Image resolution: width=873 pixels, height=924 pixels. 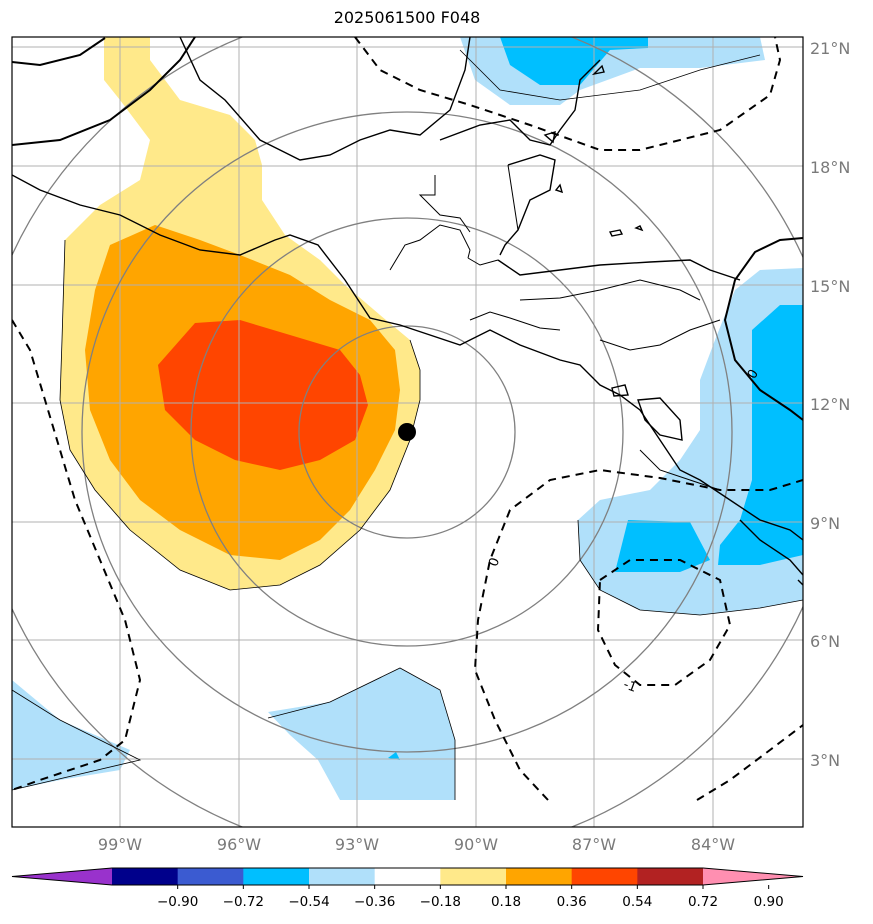 What do you see at coordinates (476, 844) in the screenshot?
I see `lon-label: 90°W` at bounding box center [476, 844].